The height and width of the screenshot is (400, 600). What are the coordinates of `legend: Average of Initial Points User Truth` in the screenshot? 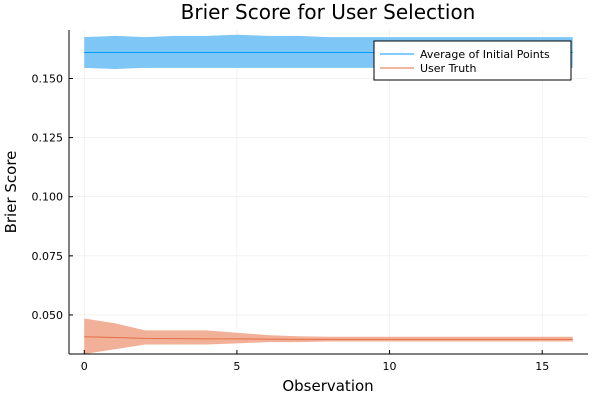 It's located at (472, 60).